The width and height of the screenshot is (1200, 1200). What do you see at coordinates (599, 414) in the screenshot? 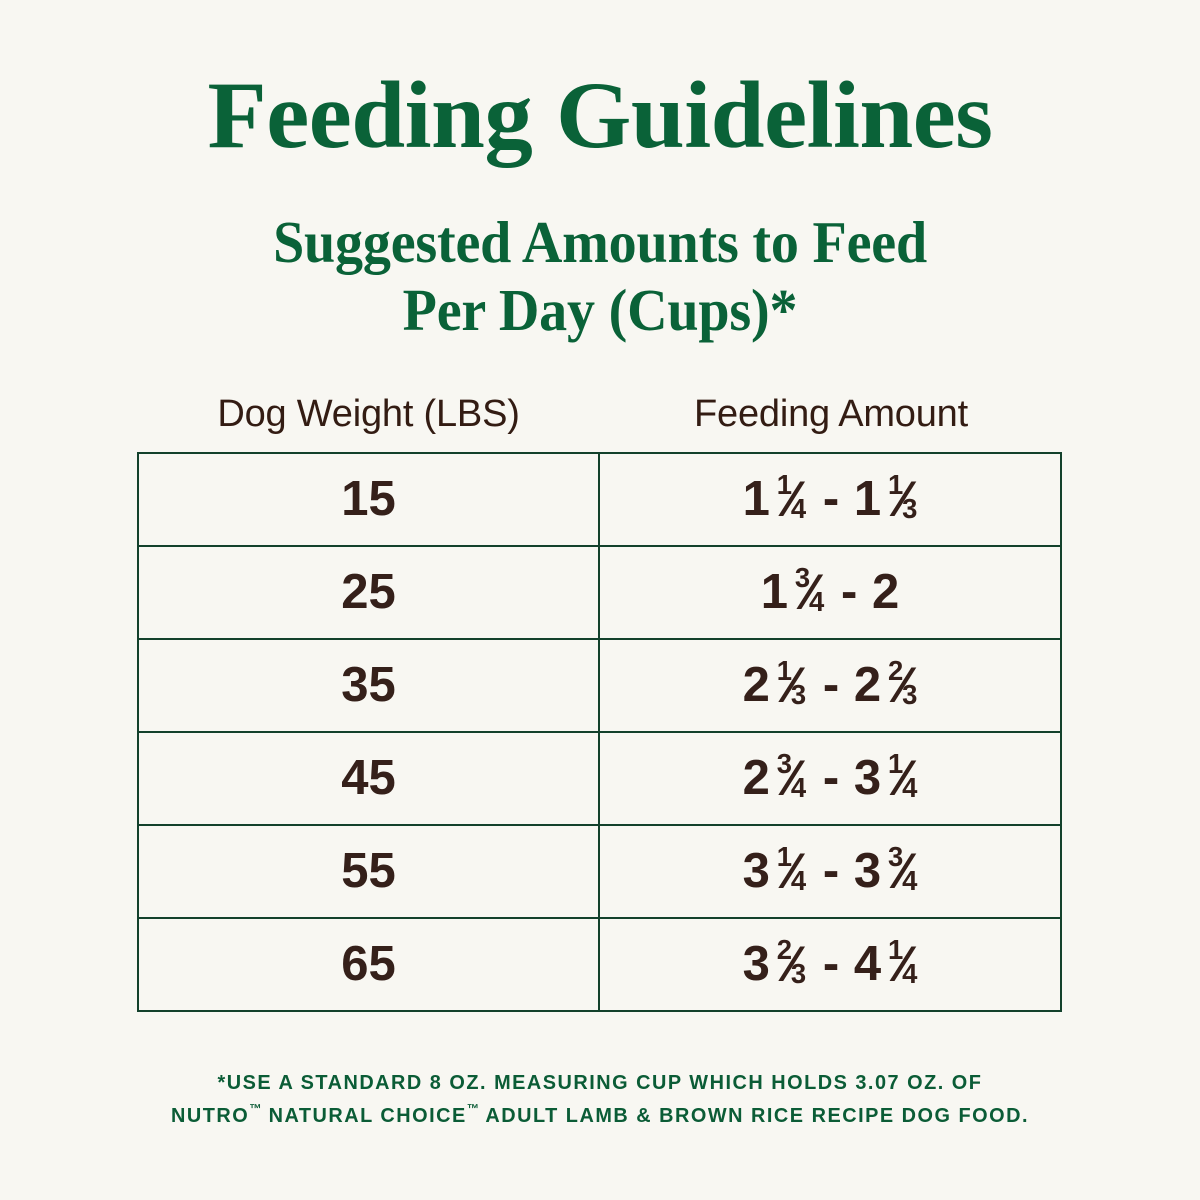
I see `table-column-headers: Dog Weight (LBS) Feeding Amount` at bounding box center [599, 414].